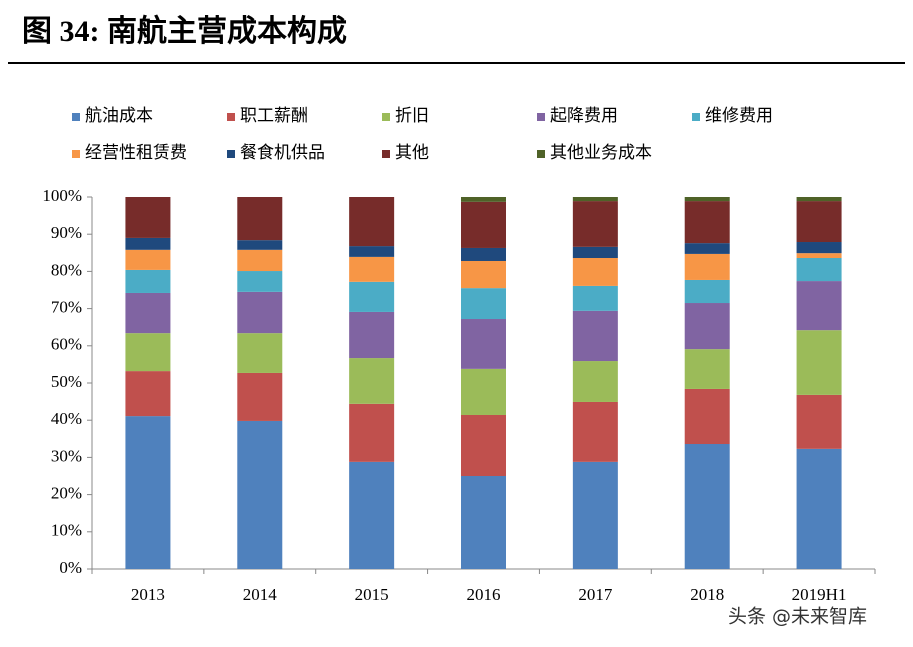 This screenshot has height=647, width=913. I want to click on y-tick-label: 100%, so click(62, 195).